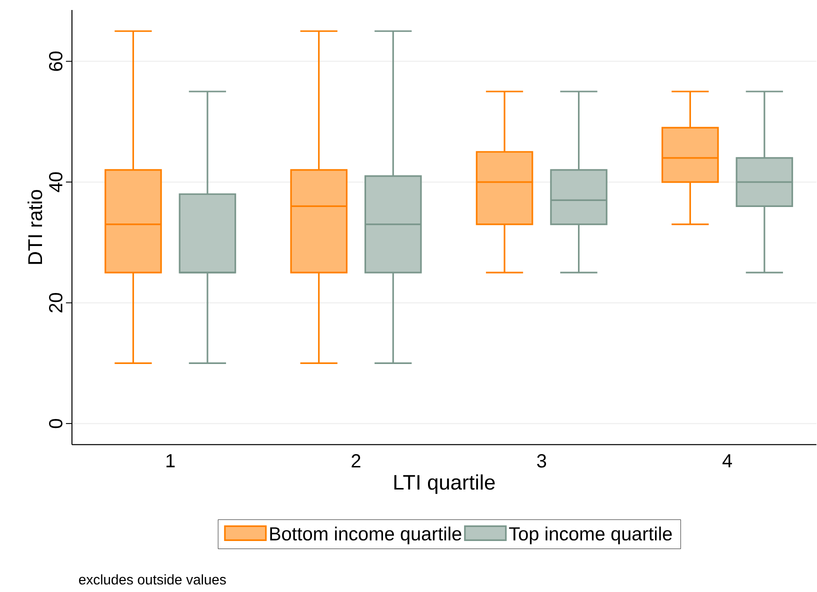 The image size is (817, 592). What do you see at coordinates (366, 535) in the screenshot?
I see `legend-label: Bottom income quartile` at bounding box center [366, 535].